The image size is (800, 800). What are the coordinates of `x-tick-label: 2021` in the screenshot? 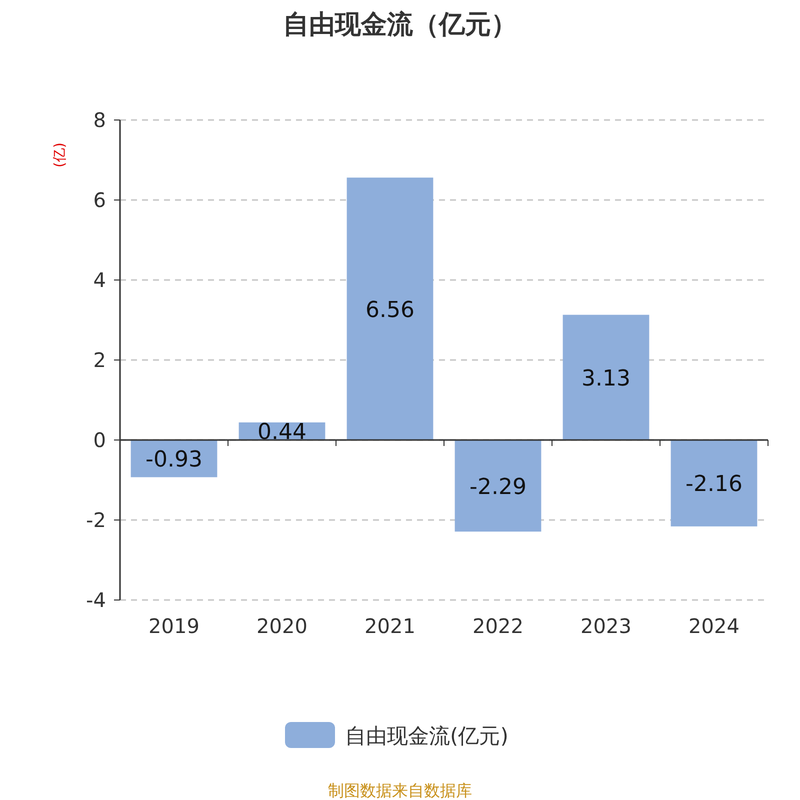 It's located at (390, 626).